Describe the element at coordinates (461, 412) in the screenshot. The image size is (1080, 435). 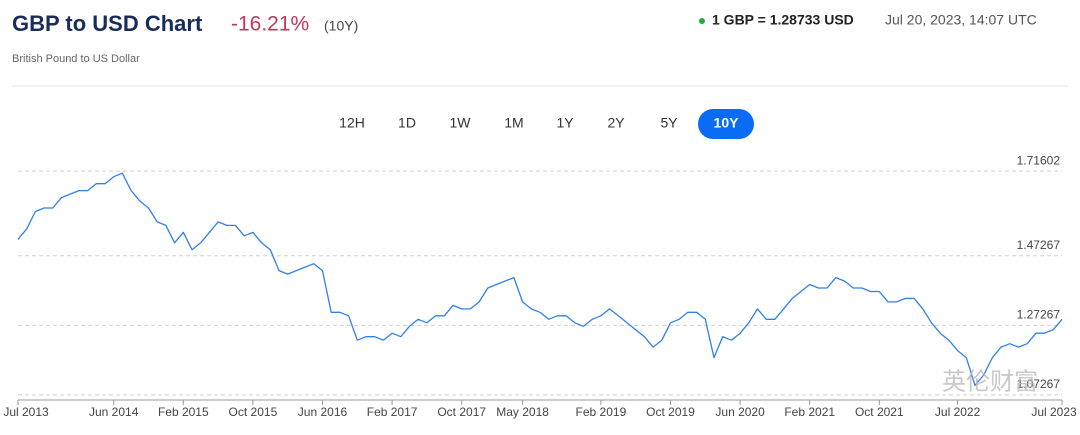
I see `x-tick-label: Oct 2017` at that location.